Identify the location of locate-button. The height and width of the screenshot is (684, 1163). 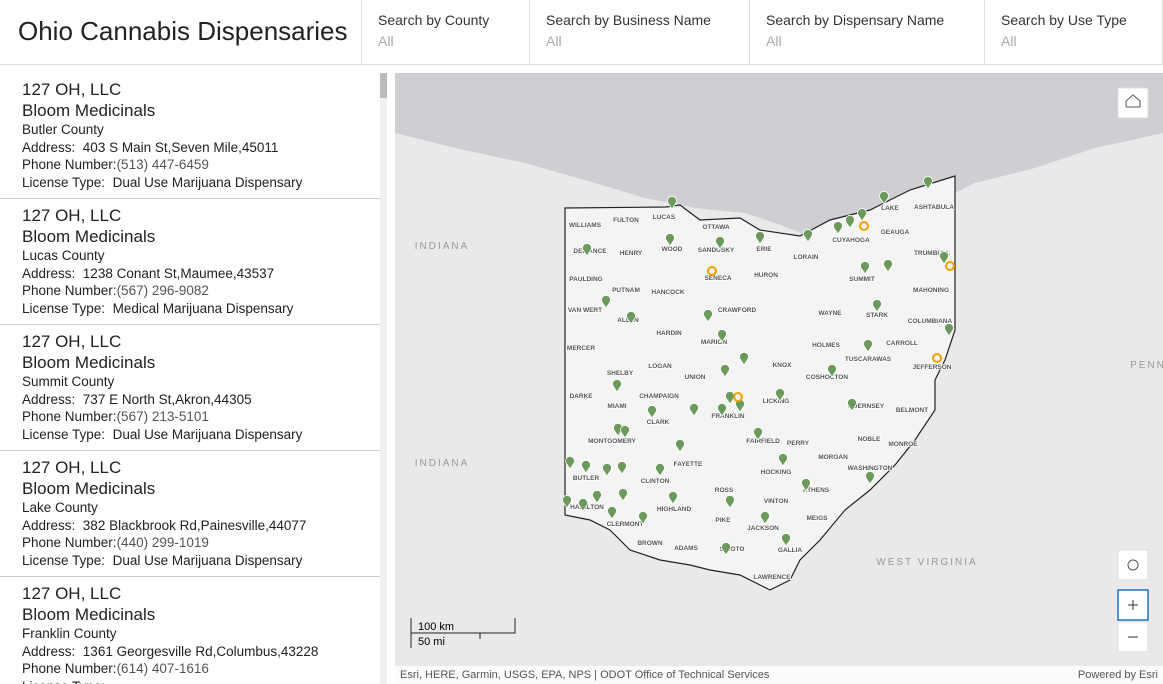
(1133, 565).